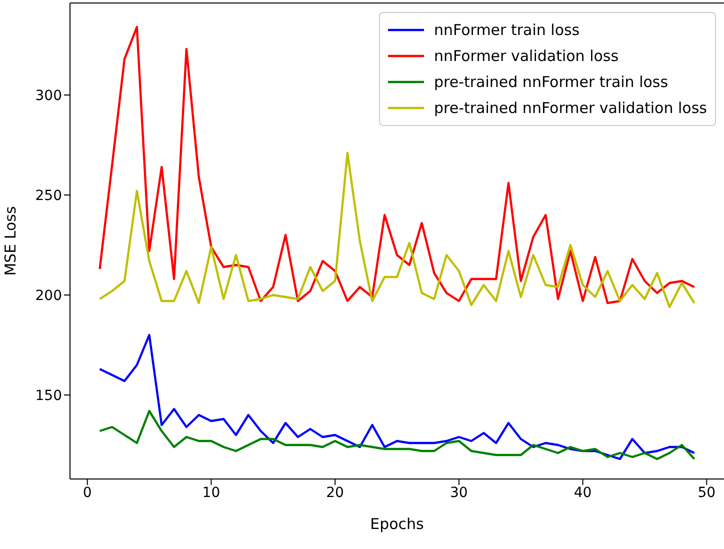  I want to click on legend-label: pre-trained nnFormer validation loss, so click(570, 108).